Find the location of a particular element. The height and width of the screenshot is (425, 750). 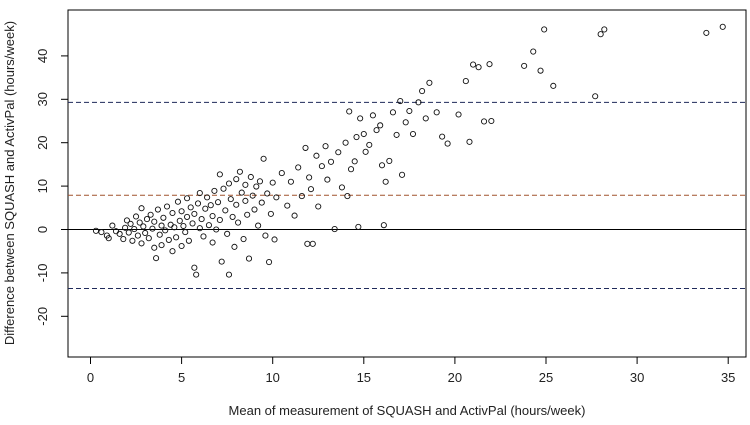

x-tick-label: 15 is located at coordinates (364, 377).